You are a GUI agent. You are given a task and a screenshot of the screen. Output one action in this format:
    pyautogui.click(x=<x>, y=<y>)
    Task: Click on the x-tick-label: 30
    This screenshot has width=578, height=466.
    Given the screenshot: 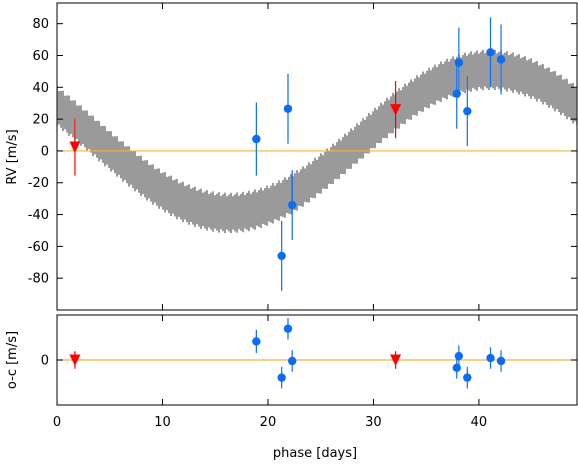 What is the action you would take?
    pyautogui.click(x=373, y=422)
    